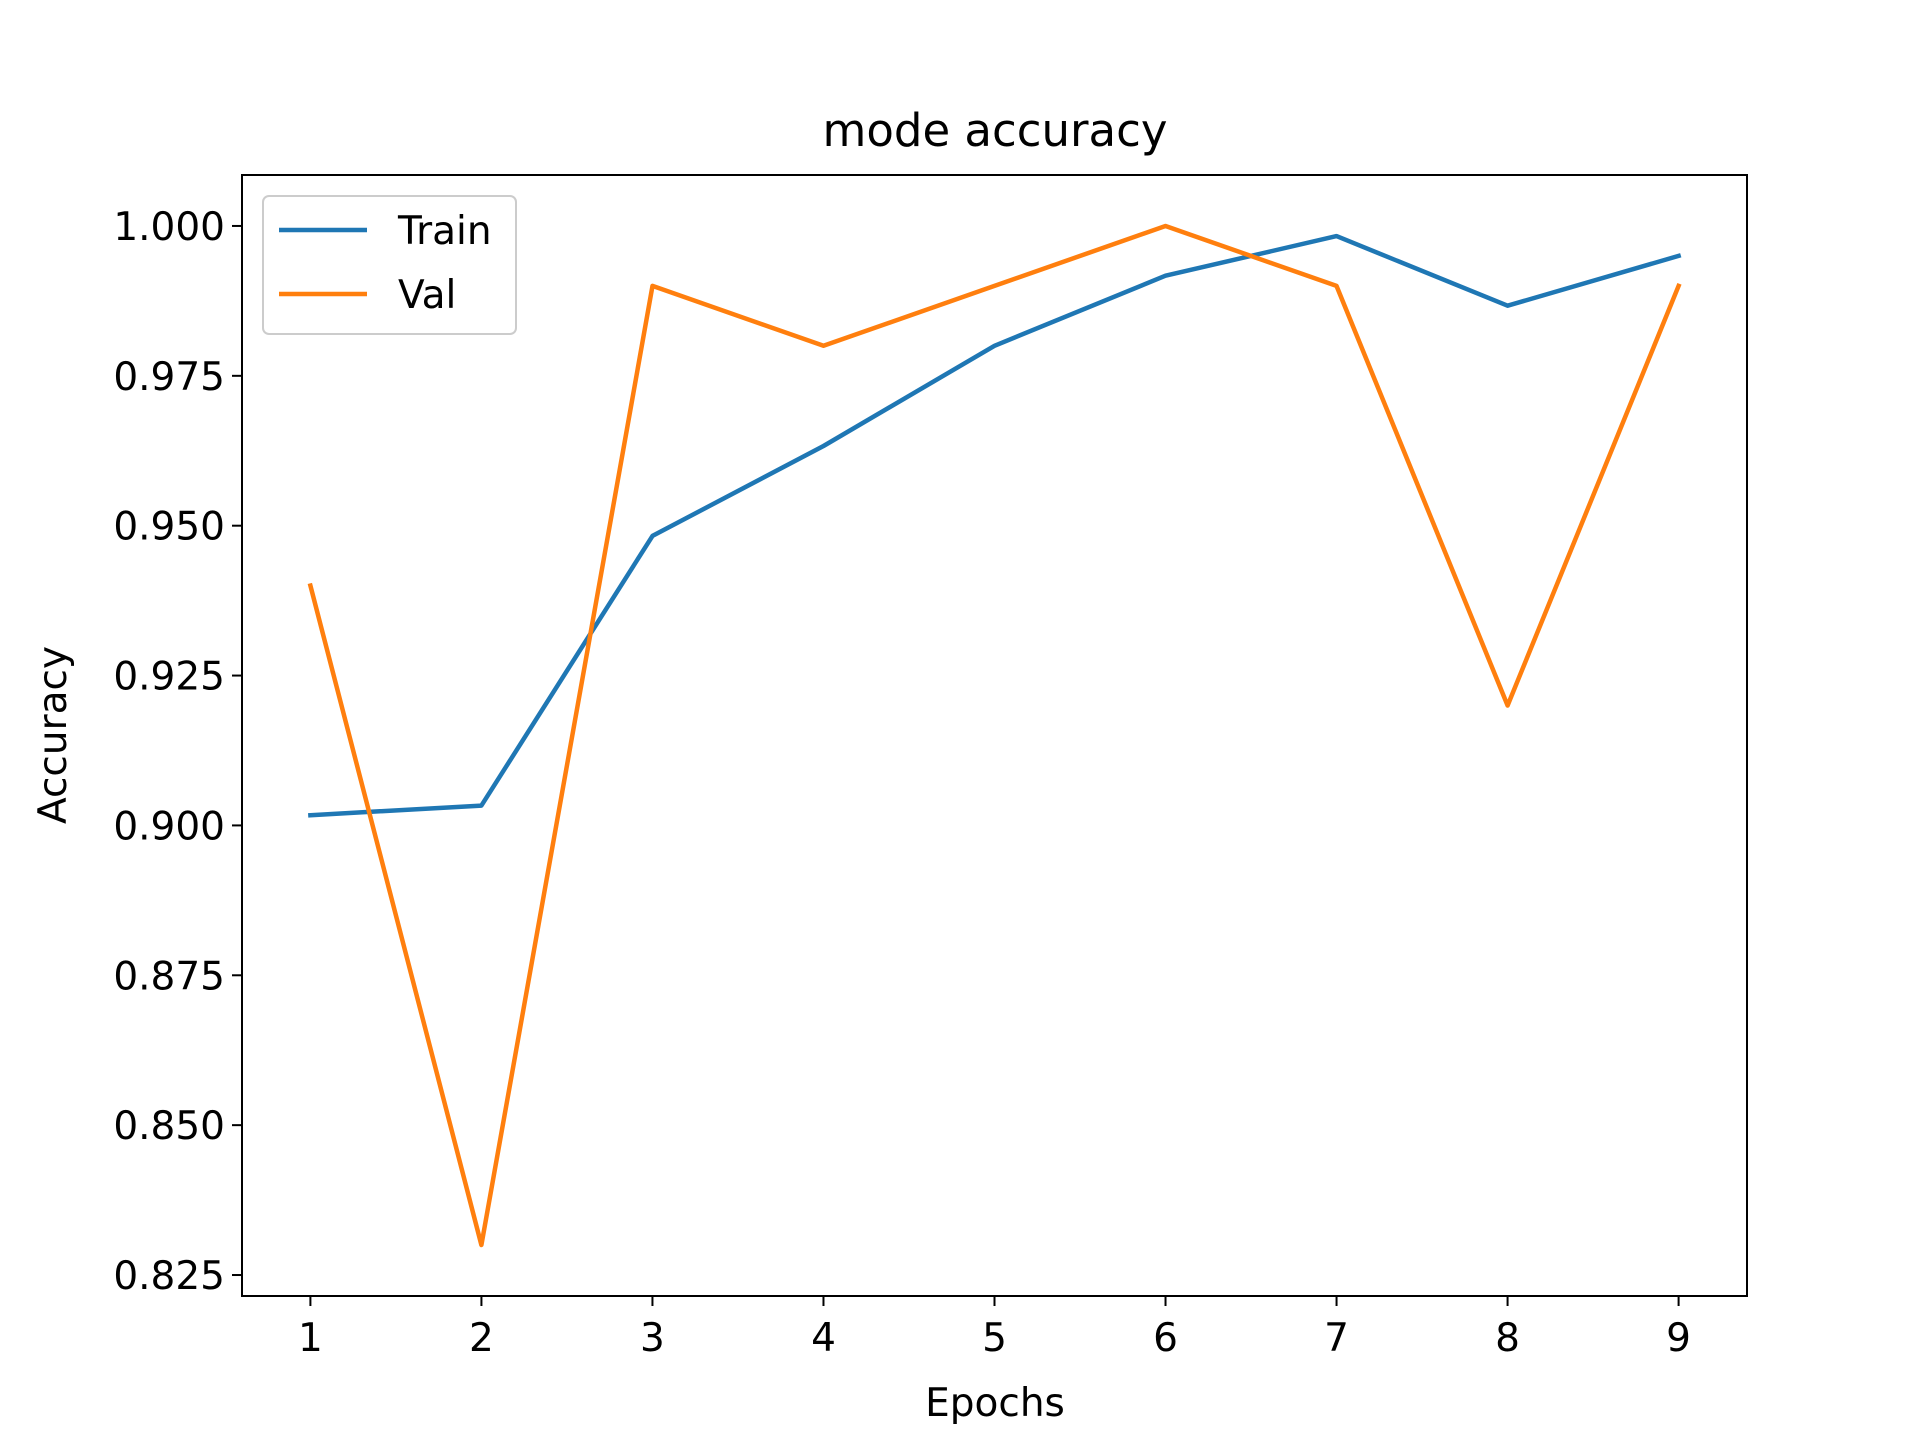 This screenshot has height=1440, width=1920. I want to click on y-tick-label: 0.825, so click(169, 1276).